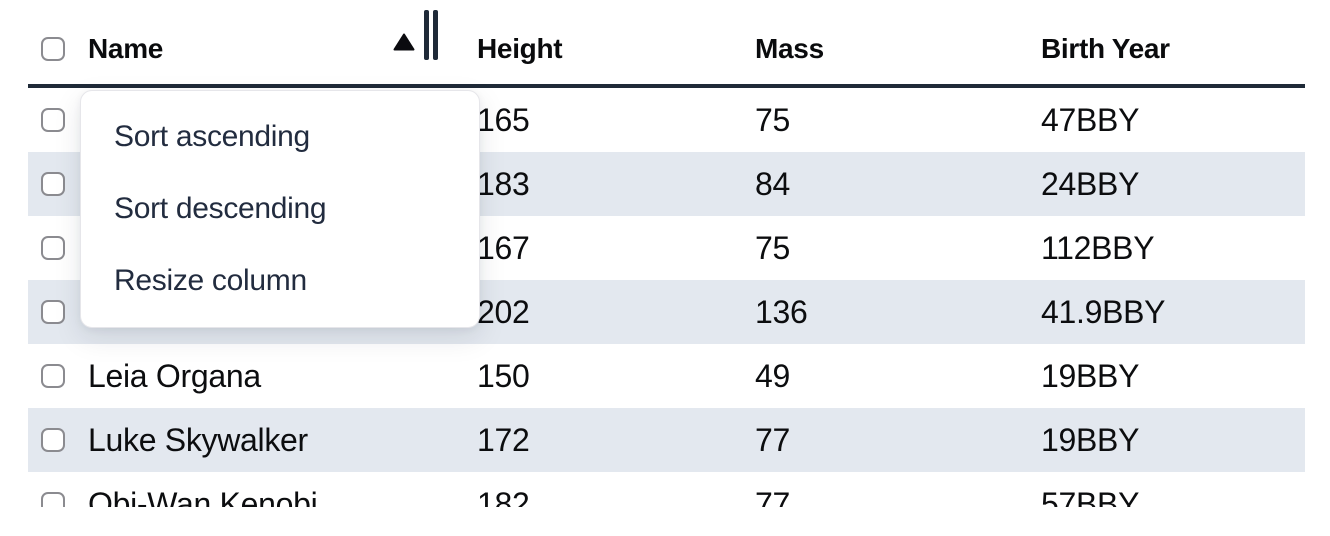 The width and height of the screenshot is (1330, 536). Describe the element at coordinates (503, 375) in the screenshot. I see `cell-height: 150` at that location.